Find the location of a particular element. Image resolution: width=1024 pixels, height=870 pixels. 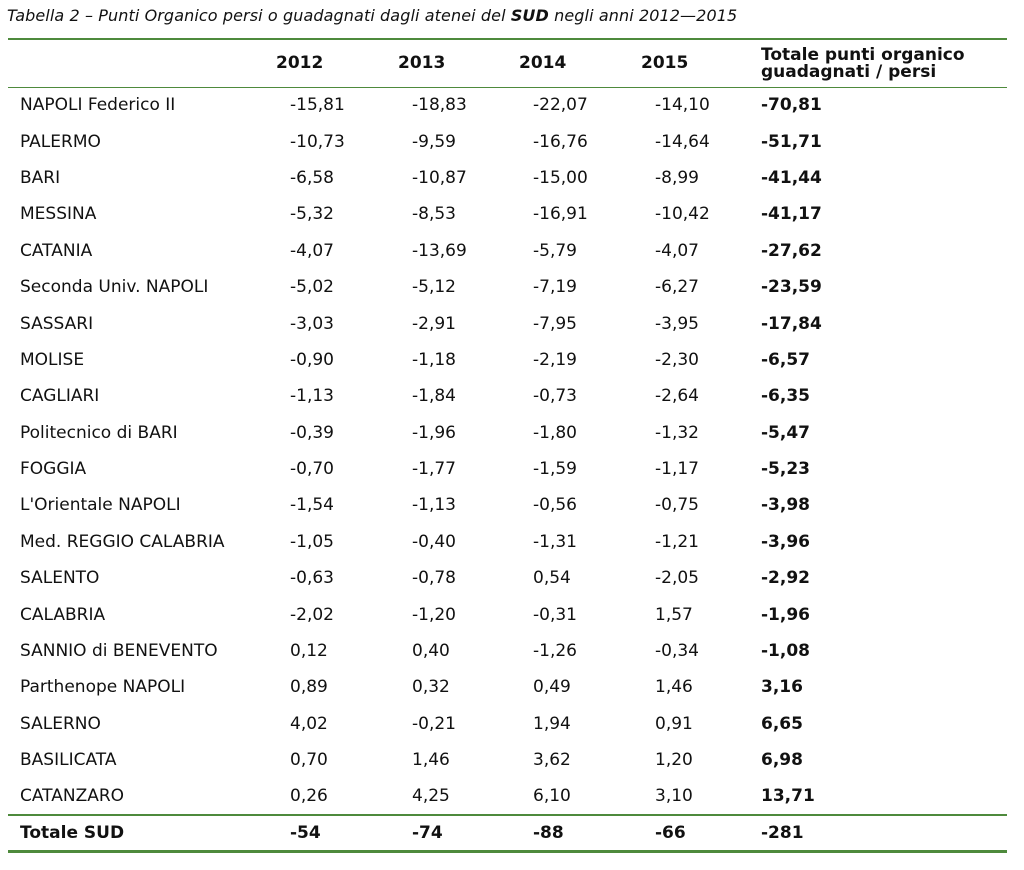

cell-2013: -1,13 is located at coordinates (434, 505).